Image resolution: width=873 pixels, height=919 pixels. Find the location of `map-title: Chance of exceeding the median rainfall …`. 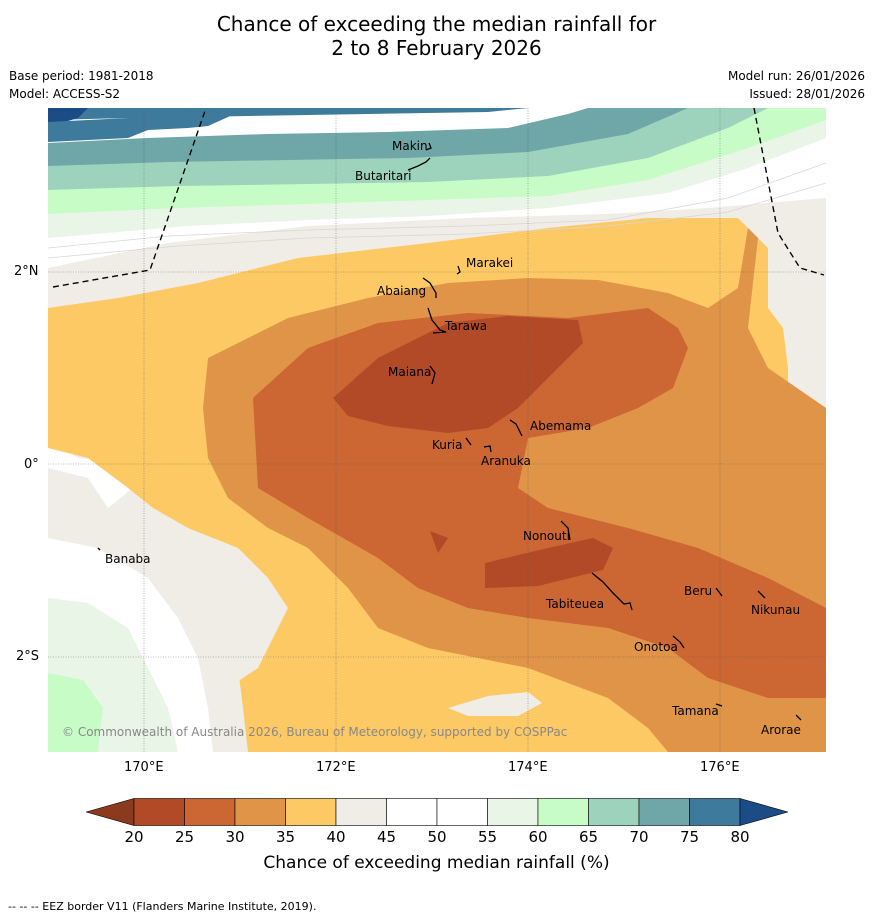

map-title: Chance of exceeding the median rainfall … is located at coordinates (436, 36).